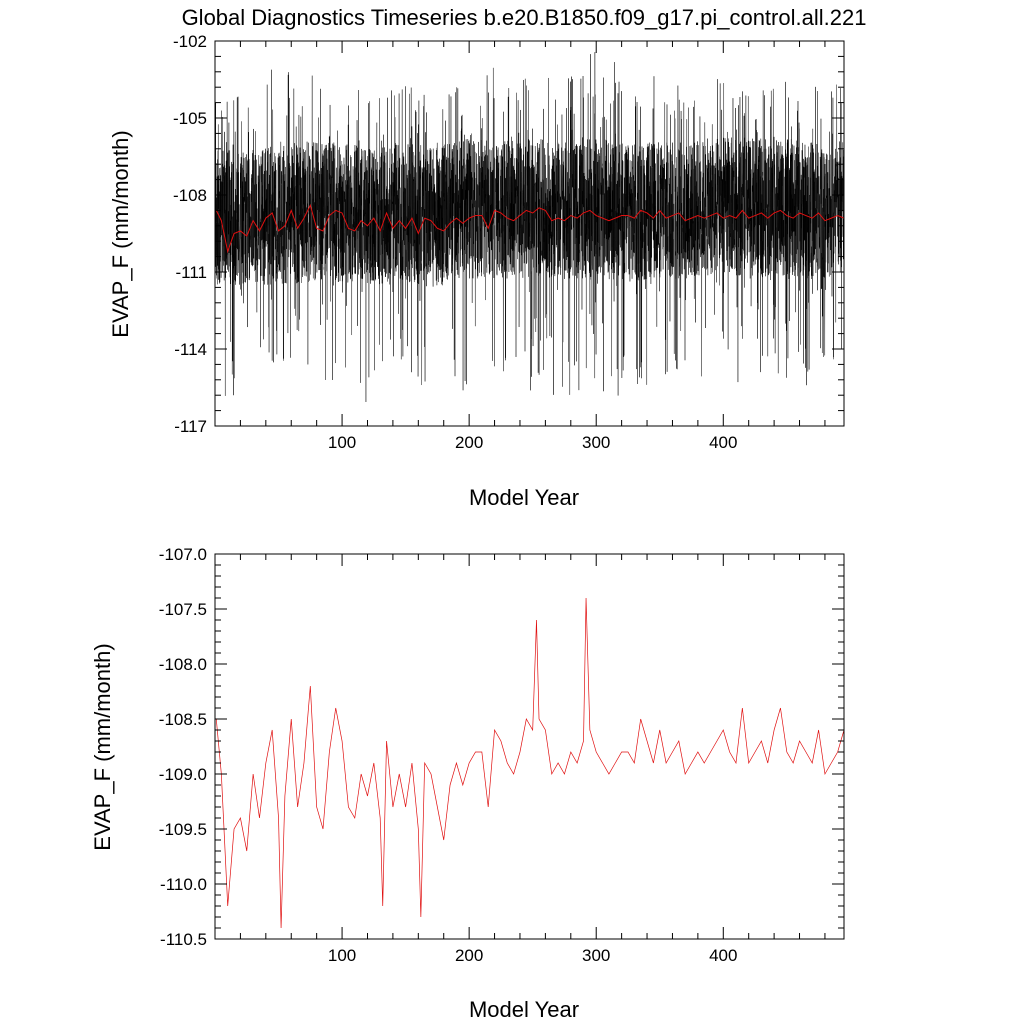 The height and width of the screenshot is (1024, 1024). I want to click on annual-mean-line, so click(530, 228).